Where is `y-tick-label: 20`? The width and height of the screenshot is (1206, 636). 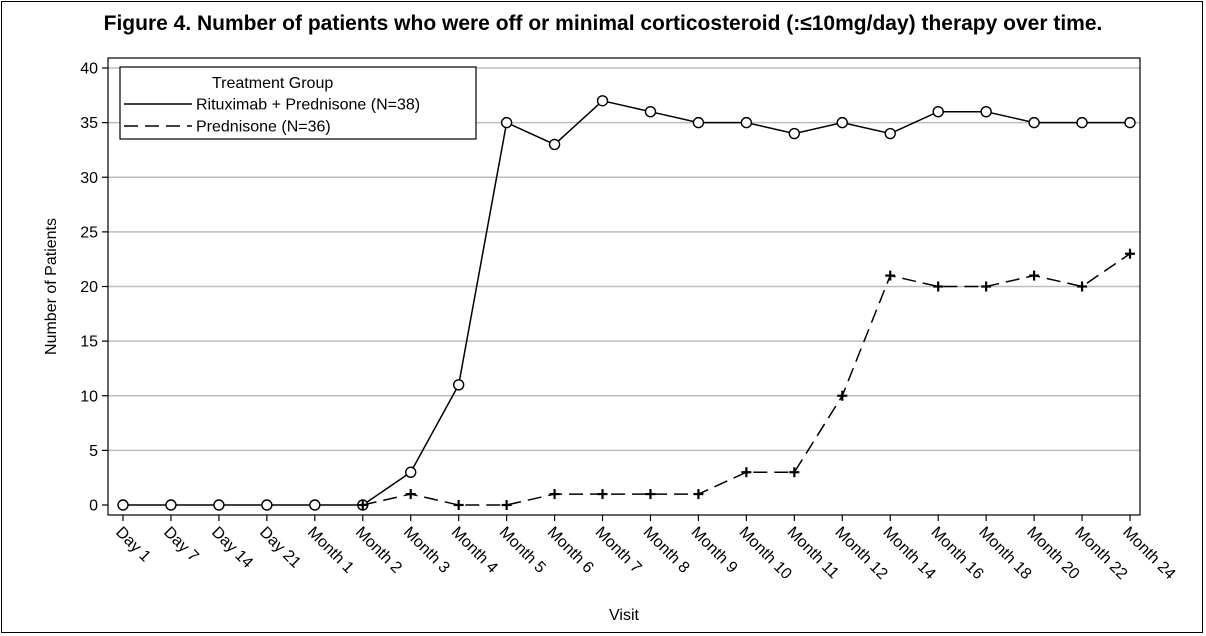 y-tick-label: 20 is located at coordinates (89, 287).